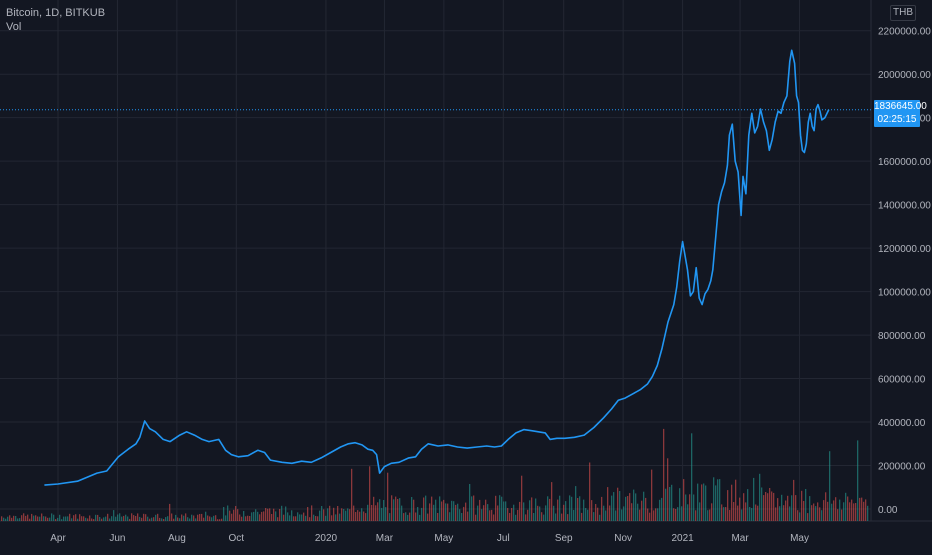  I want to click on x-tick-label: Mar, so click(740, 538).